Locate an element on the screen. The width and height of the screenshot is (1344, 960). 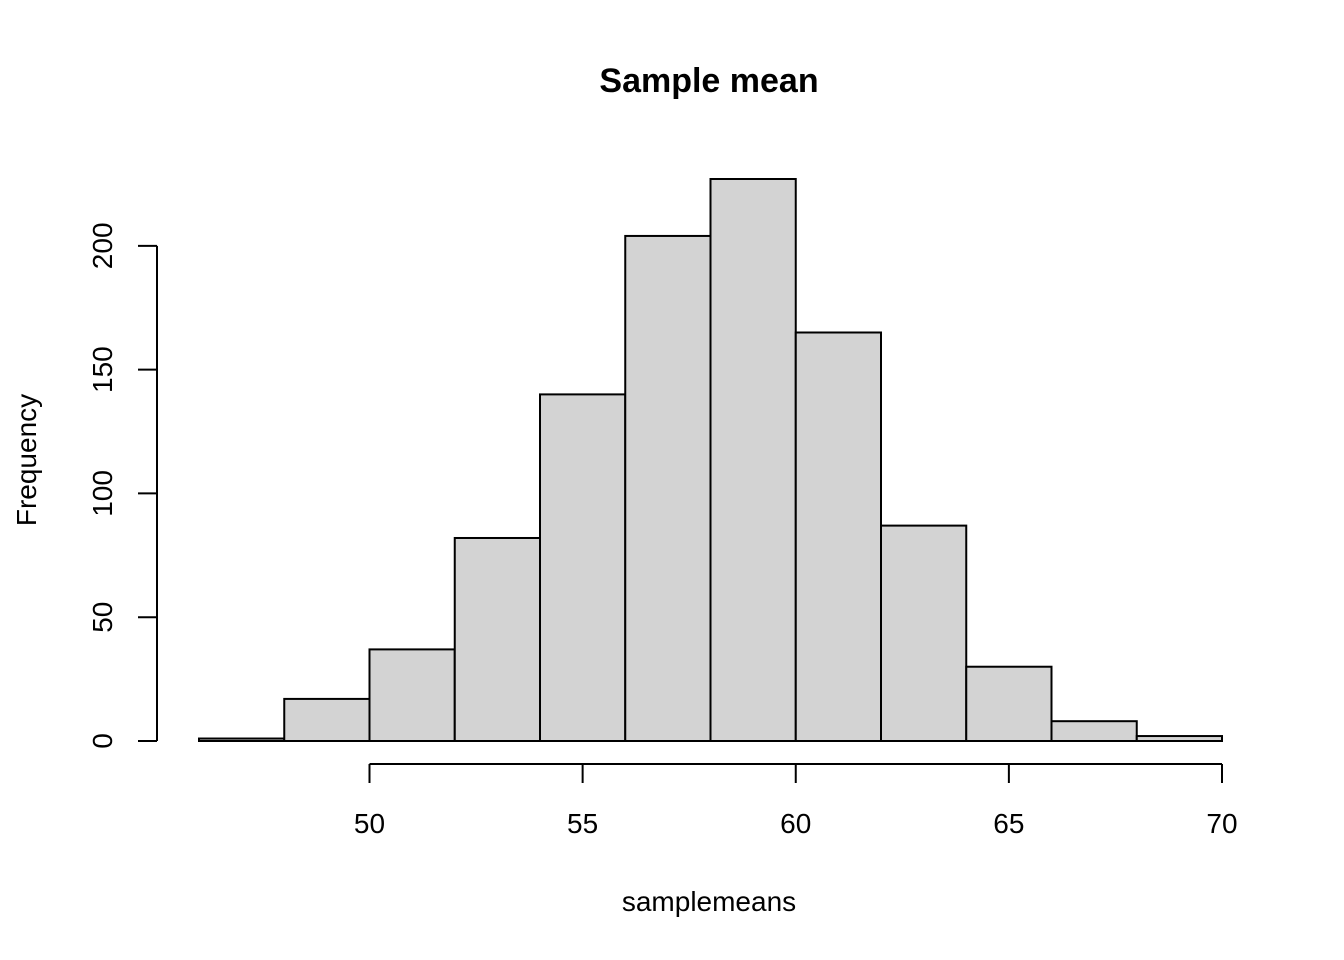
y-tick-label: 0 is located at coordinates (102, 741).